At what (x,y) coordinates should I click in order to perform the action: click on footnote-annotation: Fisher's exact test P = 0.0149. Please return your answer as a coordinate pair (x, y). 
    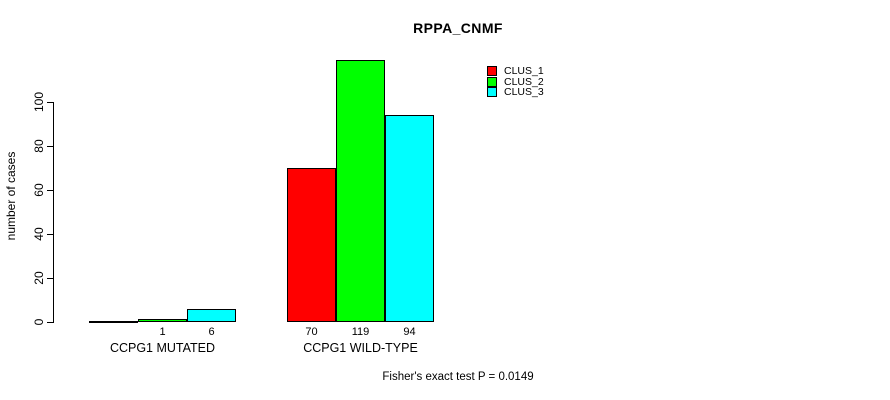
    Looking at the image, I should click on (458, 377).